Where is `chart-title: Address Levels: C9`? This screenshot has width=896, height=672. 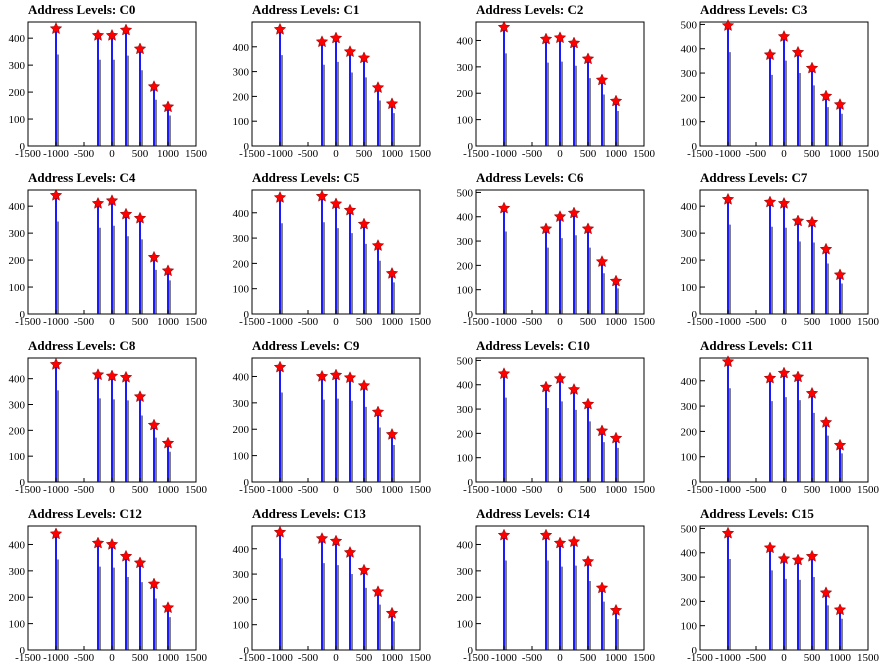 chart-title: Address Levels: C9 is located at coordinates (306, 345).